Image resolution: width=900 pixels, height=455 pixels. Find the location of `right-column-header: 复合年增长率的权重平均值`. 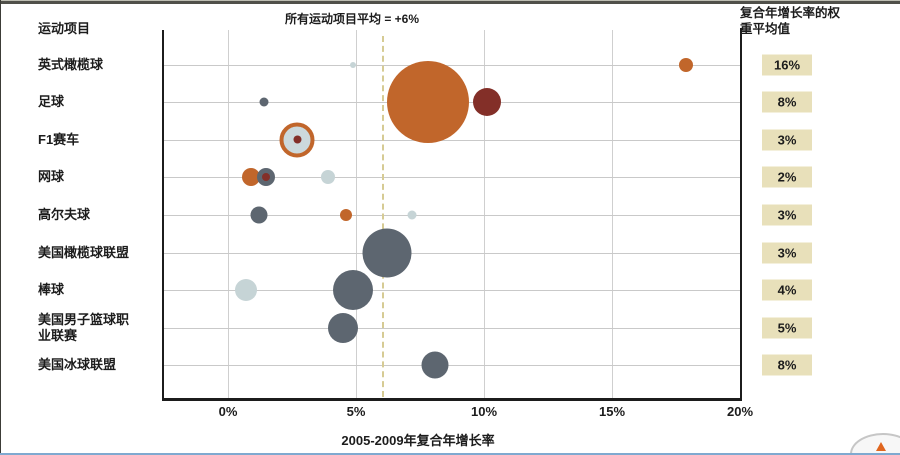

right-column-header: 复合年增长率的权重平均值 is located at coordinates (790, 21).